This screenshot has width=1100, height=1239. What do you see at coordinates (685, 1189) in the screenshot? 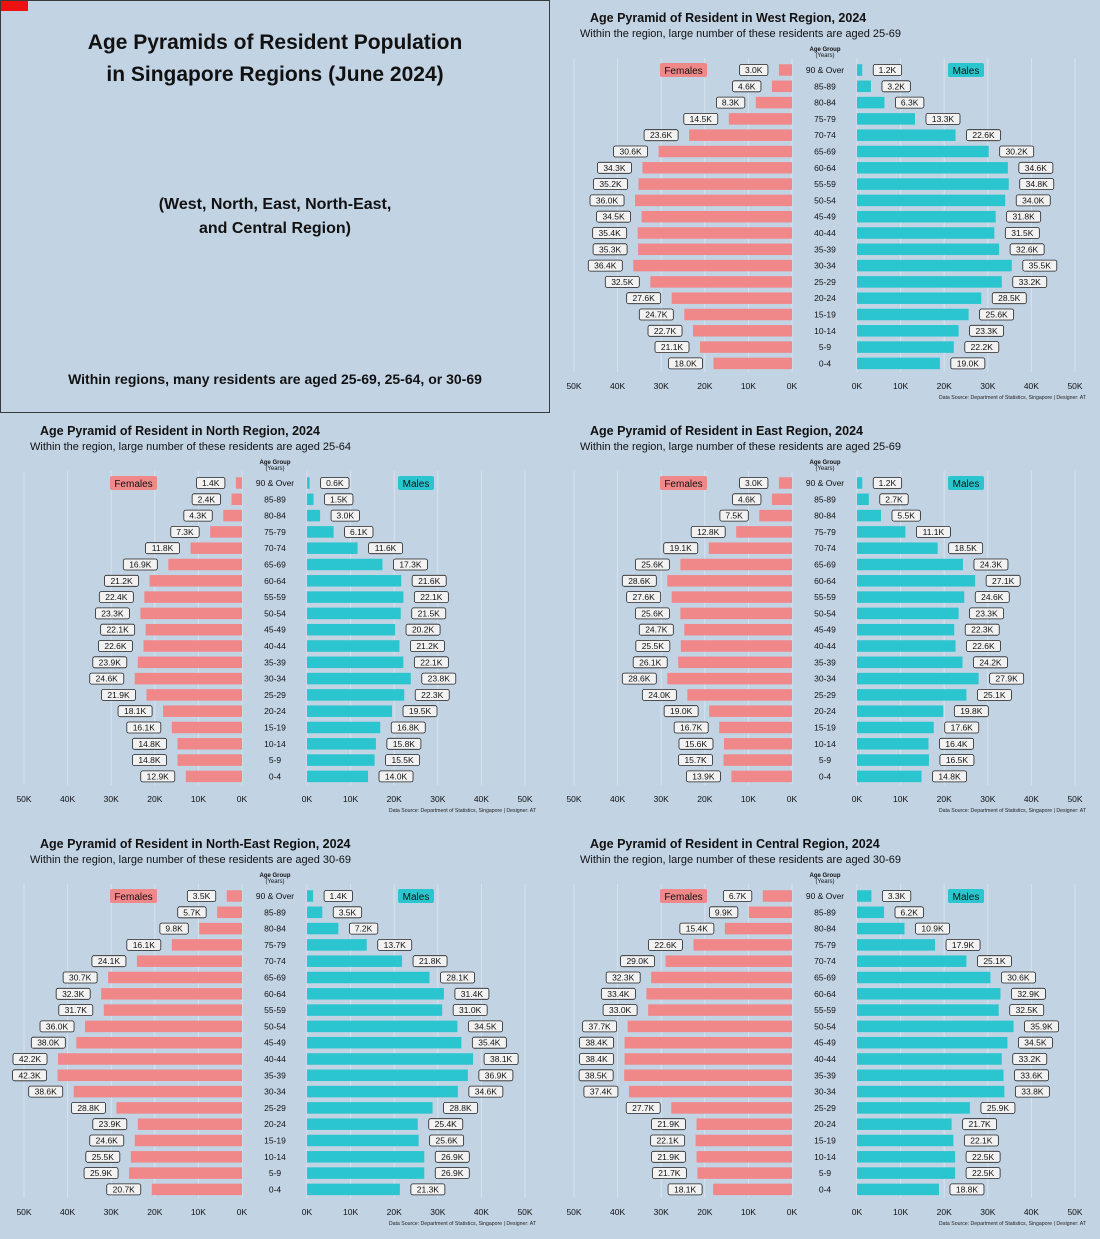
I see `svg-text: 18.1K` at bounding box center [685, 1189].